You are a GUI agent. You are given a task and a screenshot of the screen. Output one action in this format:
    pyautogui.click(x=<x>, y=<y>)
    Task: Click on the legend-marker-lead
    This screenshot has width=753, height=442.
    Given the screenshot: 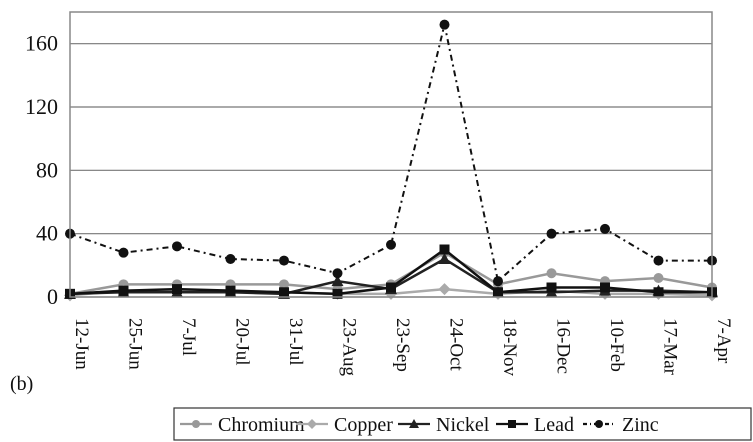 What is the action you would take?
    pyautogui.click(x=512, y=424)
    